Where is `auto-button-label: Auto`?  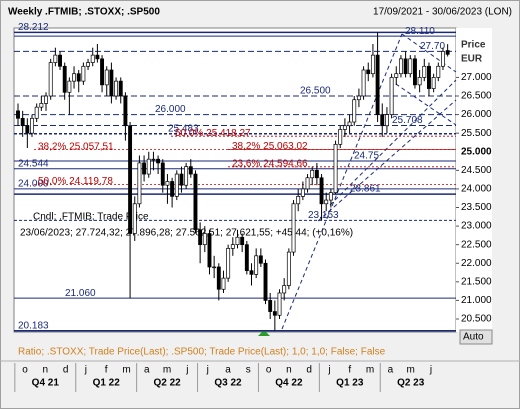 auto-button-label: Auto is located at coordinates (473, 337).